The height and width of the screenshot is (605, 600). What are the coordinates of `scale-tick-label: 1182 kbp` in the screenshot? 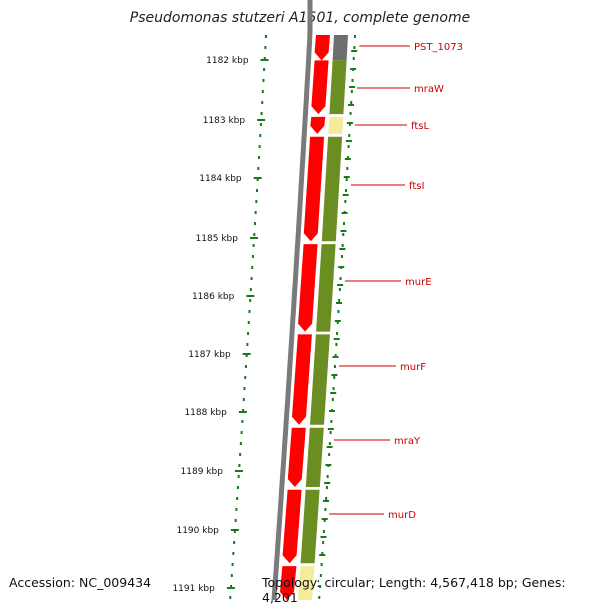 It's located at (227, 61).